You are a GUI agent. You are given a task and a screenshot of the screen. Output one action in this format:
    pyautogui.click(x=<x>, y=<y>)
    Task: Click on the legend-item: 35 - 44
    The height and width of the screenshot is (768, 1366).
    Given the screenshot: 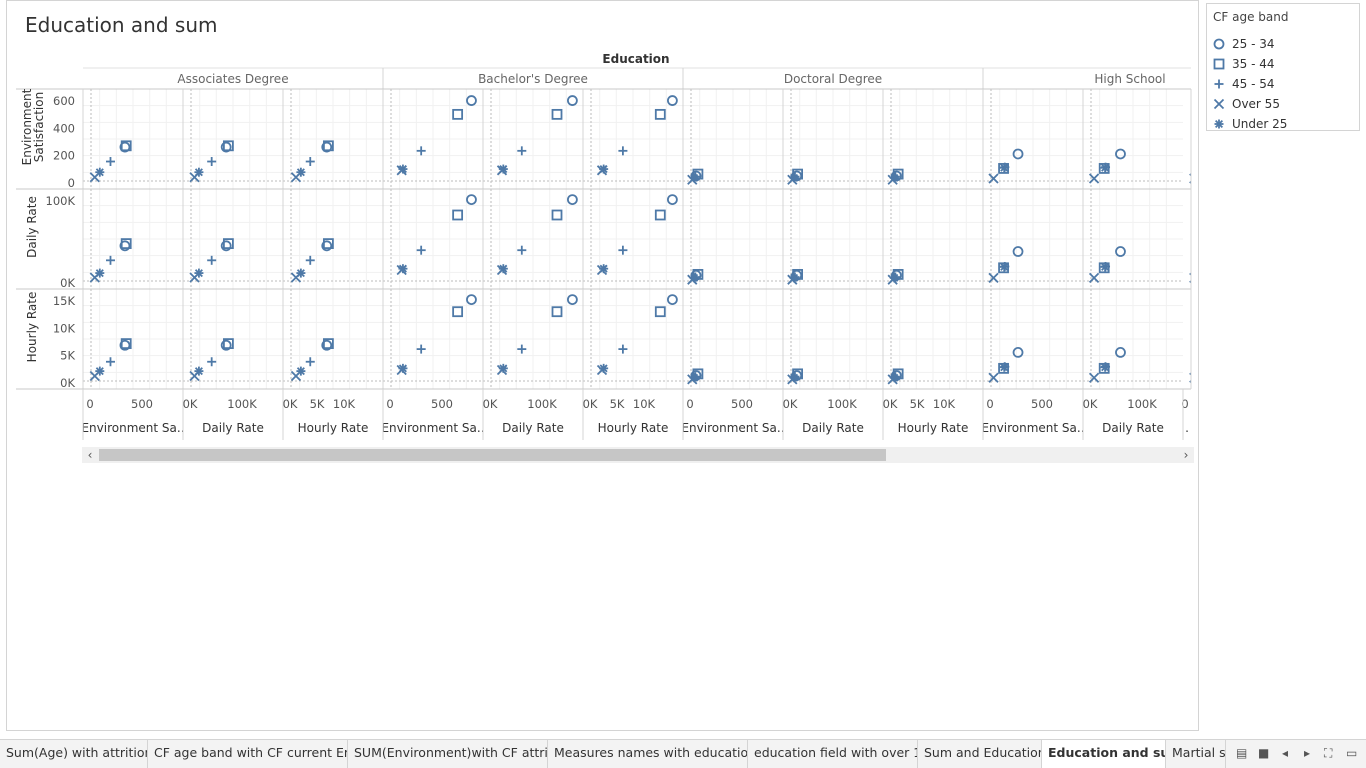 What is the action you would take?
    pyautogui.click(x=1244, y=64)
    